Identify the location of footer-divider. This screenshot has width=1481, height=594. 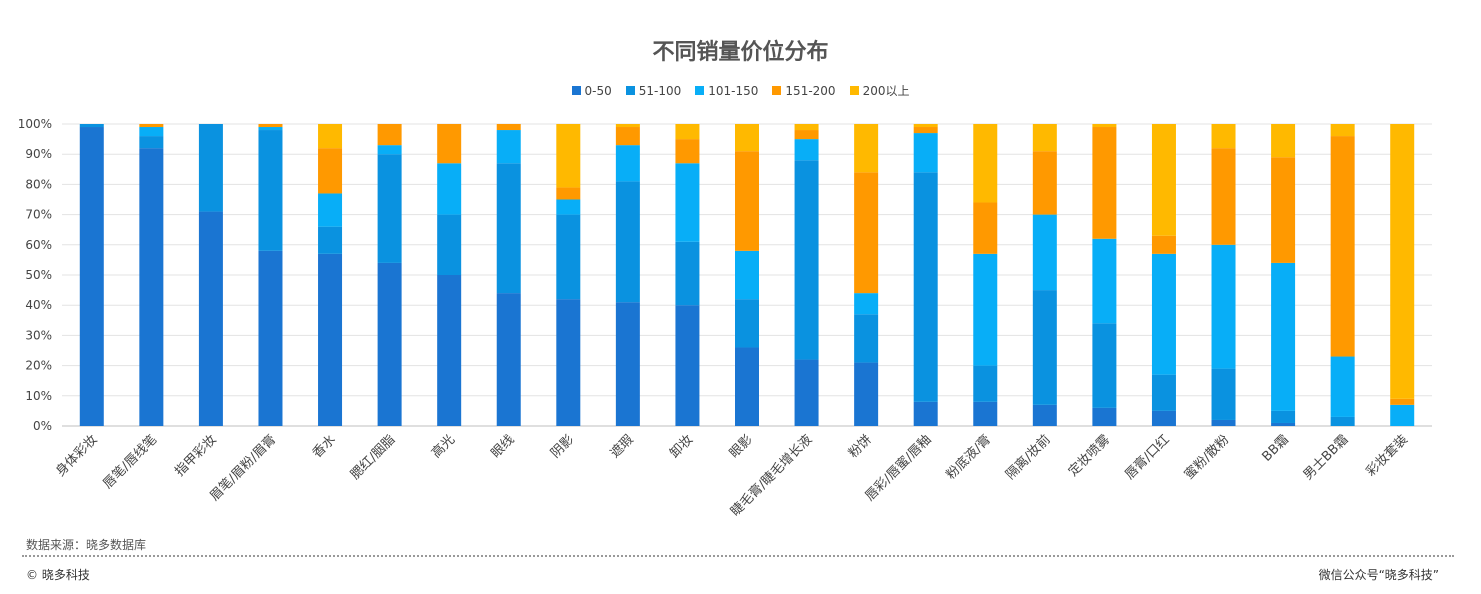
(738, 556).